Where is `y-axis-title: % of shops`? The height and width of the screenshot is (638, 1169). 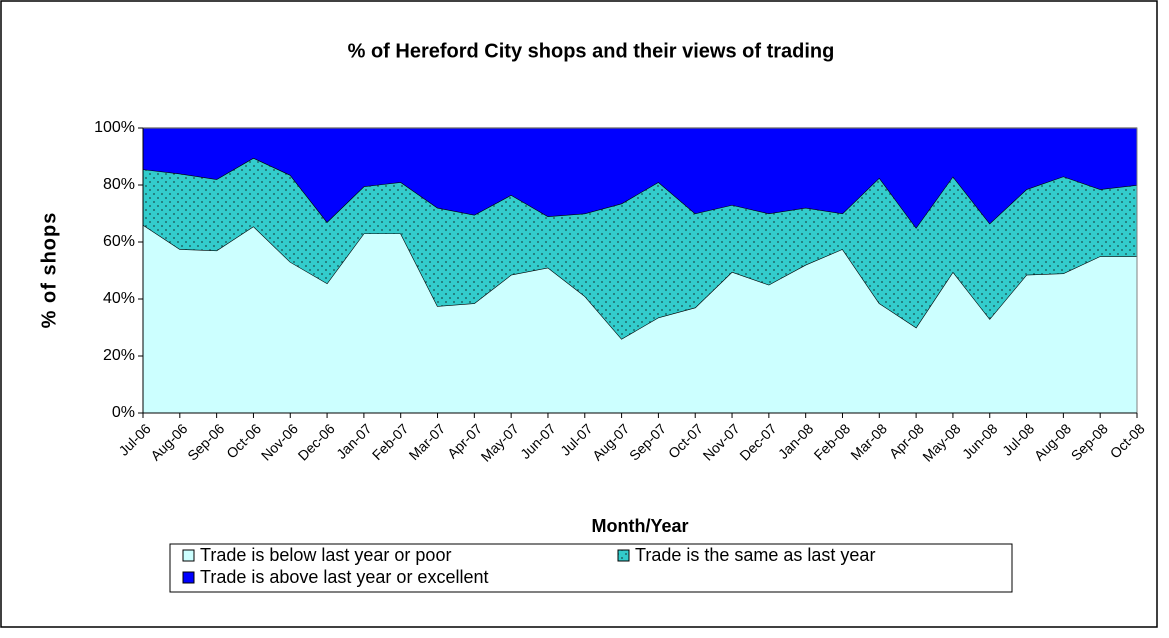 y-axis-title: % of shops is located at coordinates (49, 270).